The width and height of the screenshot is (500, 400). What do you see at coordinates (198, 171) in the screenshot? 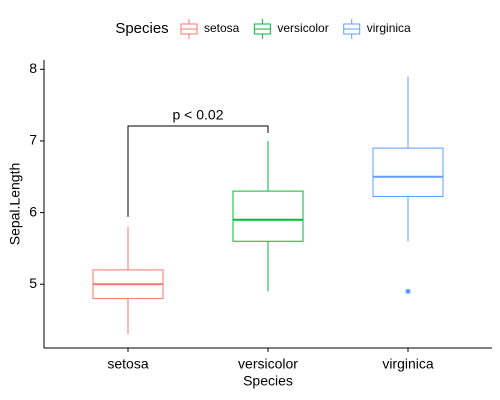
I see `significance-bracket` at bounding box center [198, 171].